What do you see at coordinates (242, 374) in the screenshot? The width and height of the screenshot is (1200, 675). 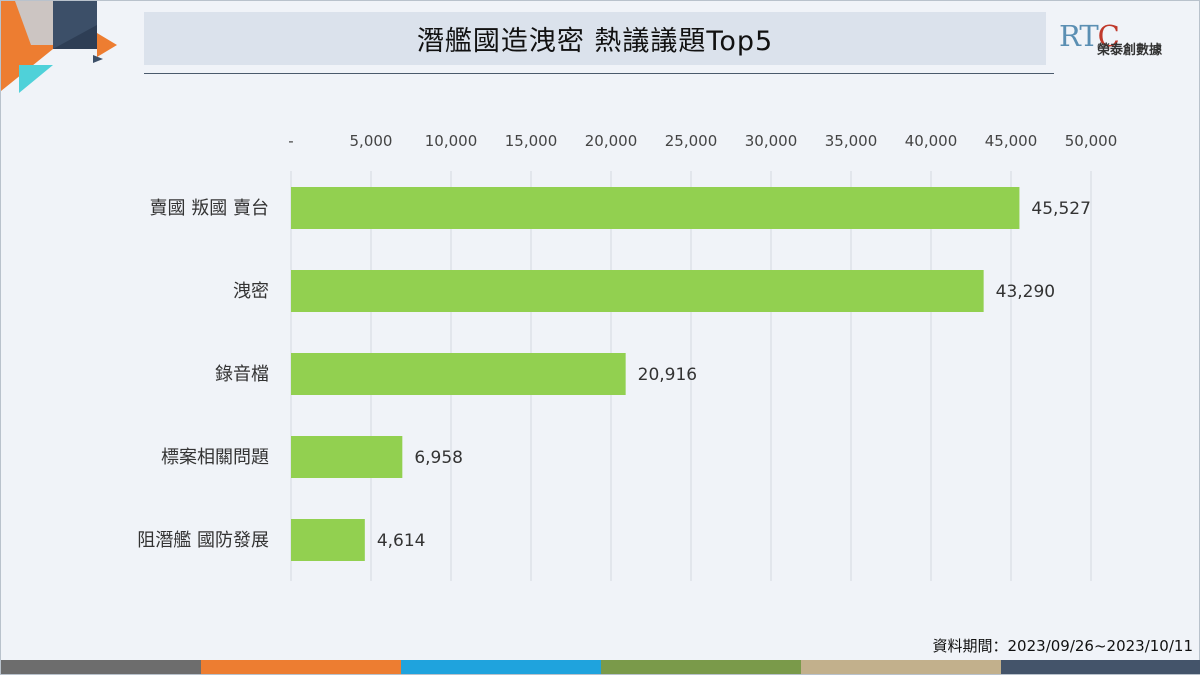 I see `category-label: 錄音檔` at bounding box center [242, 374].